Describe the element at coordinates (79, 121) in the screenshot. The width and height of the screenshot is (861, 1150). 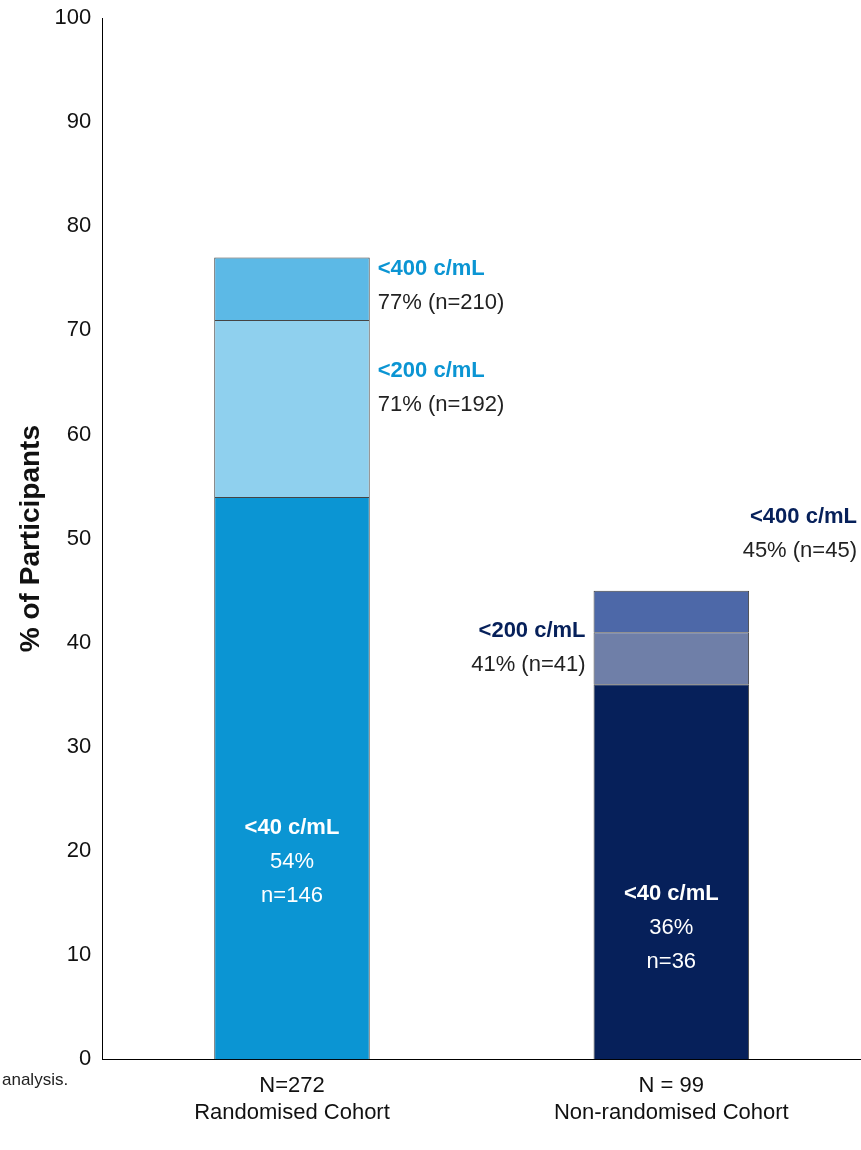
I see `y-tick-label: 90` at that location.